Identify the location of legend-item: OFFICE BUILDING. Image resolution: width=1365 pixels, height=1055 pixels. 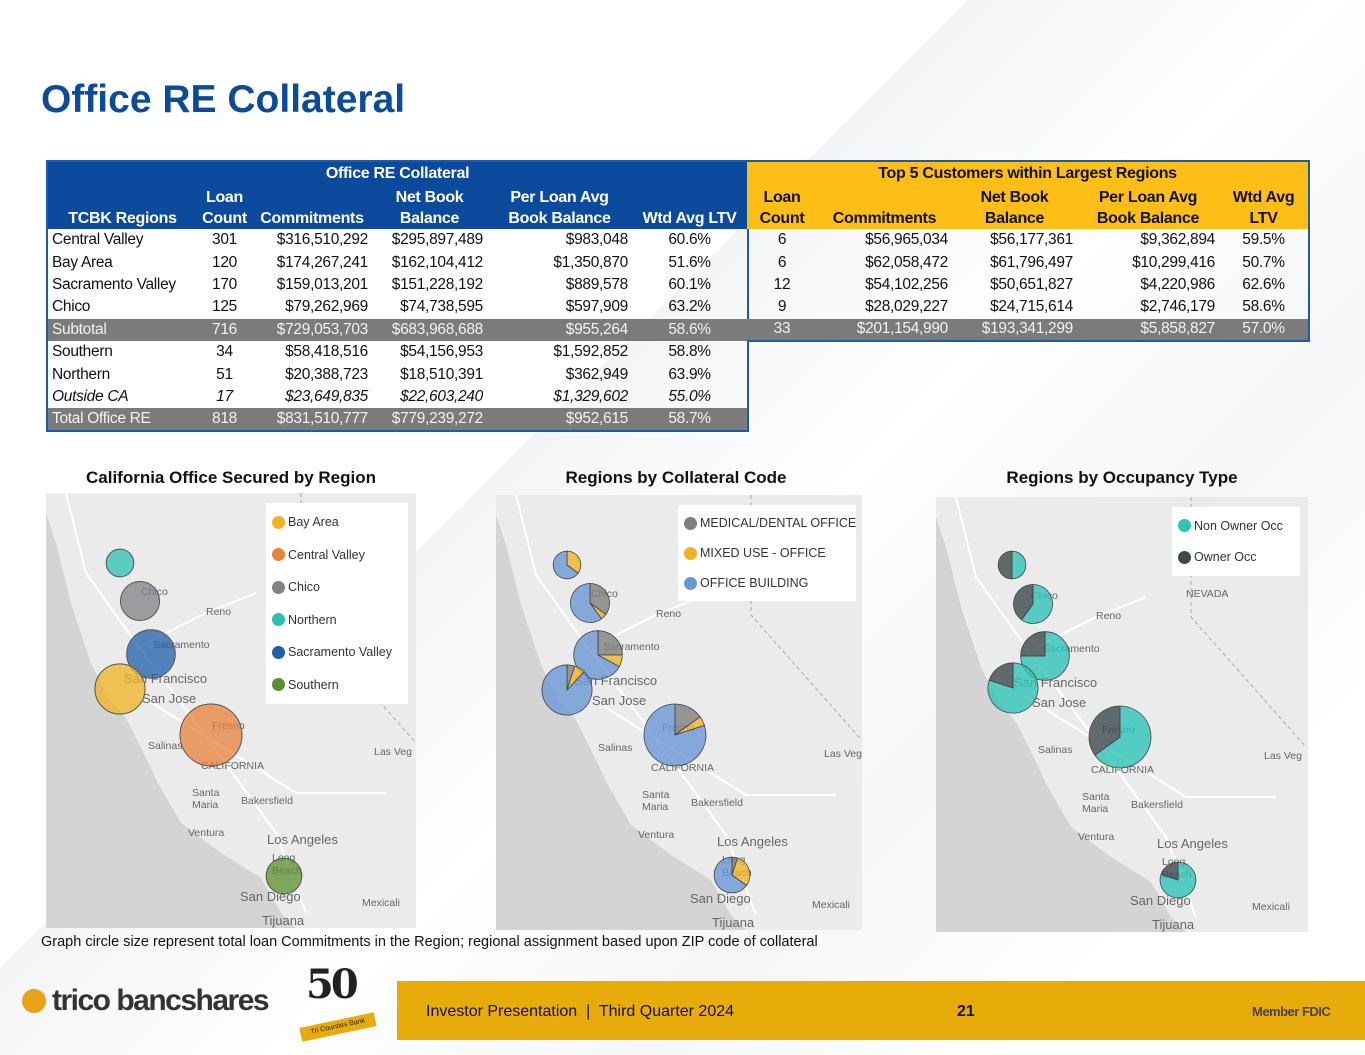
(767, 583).